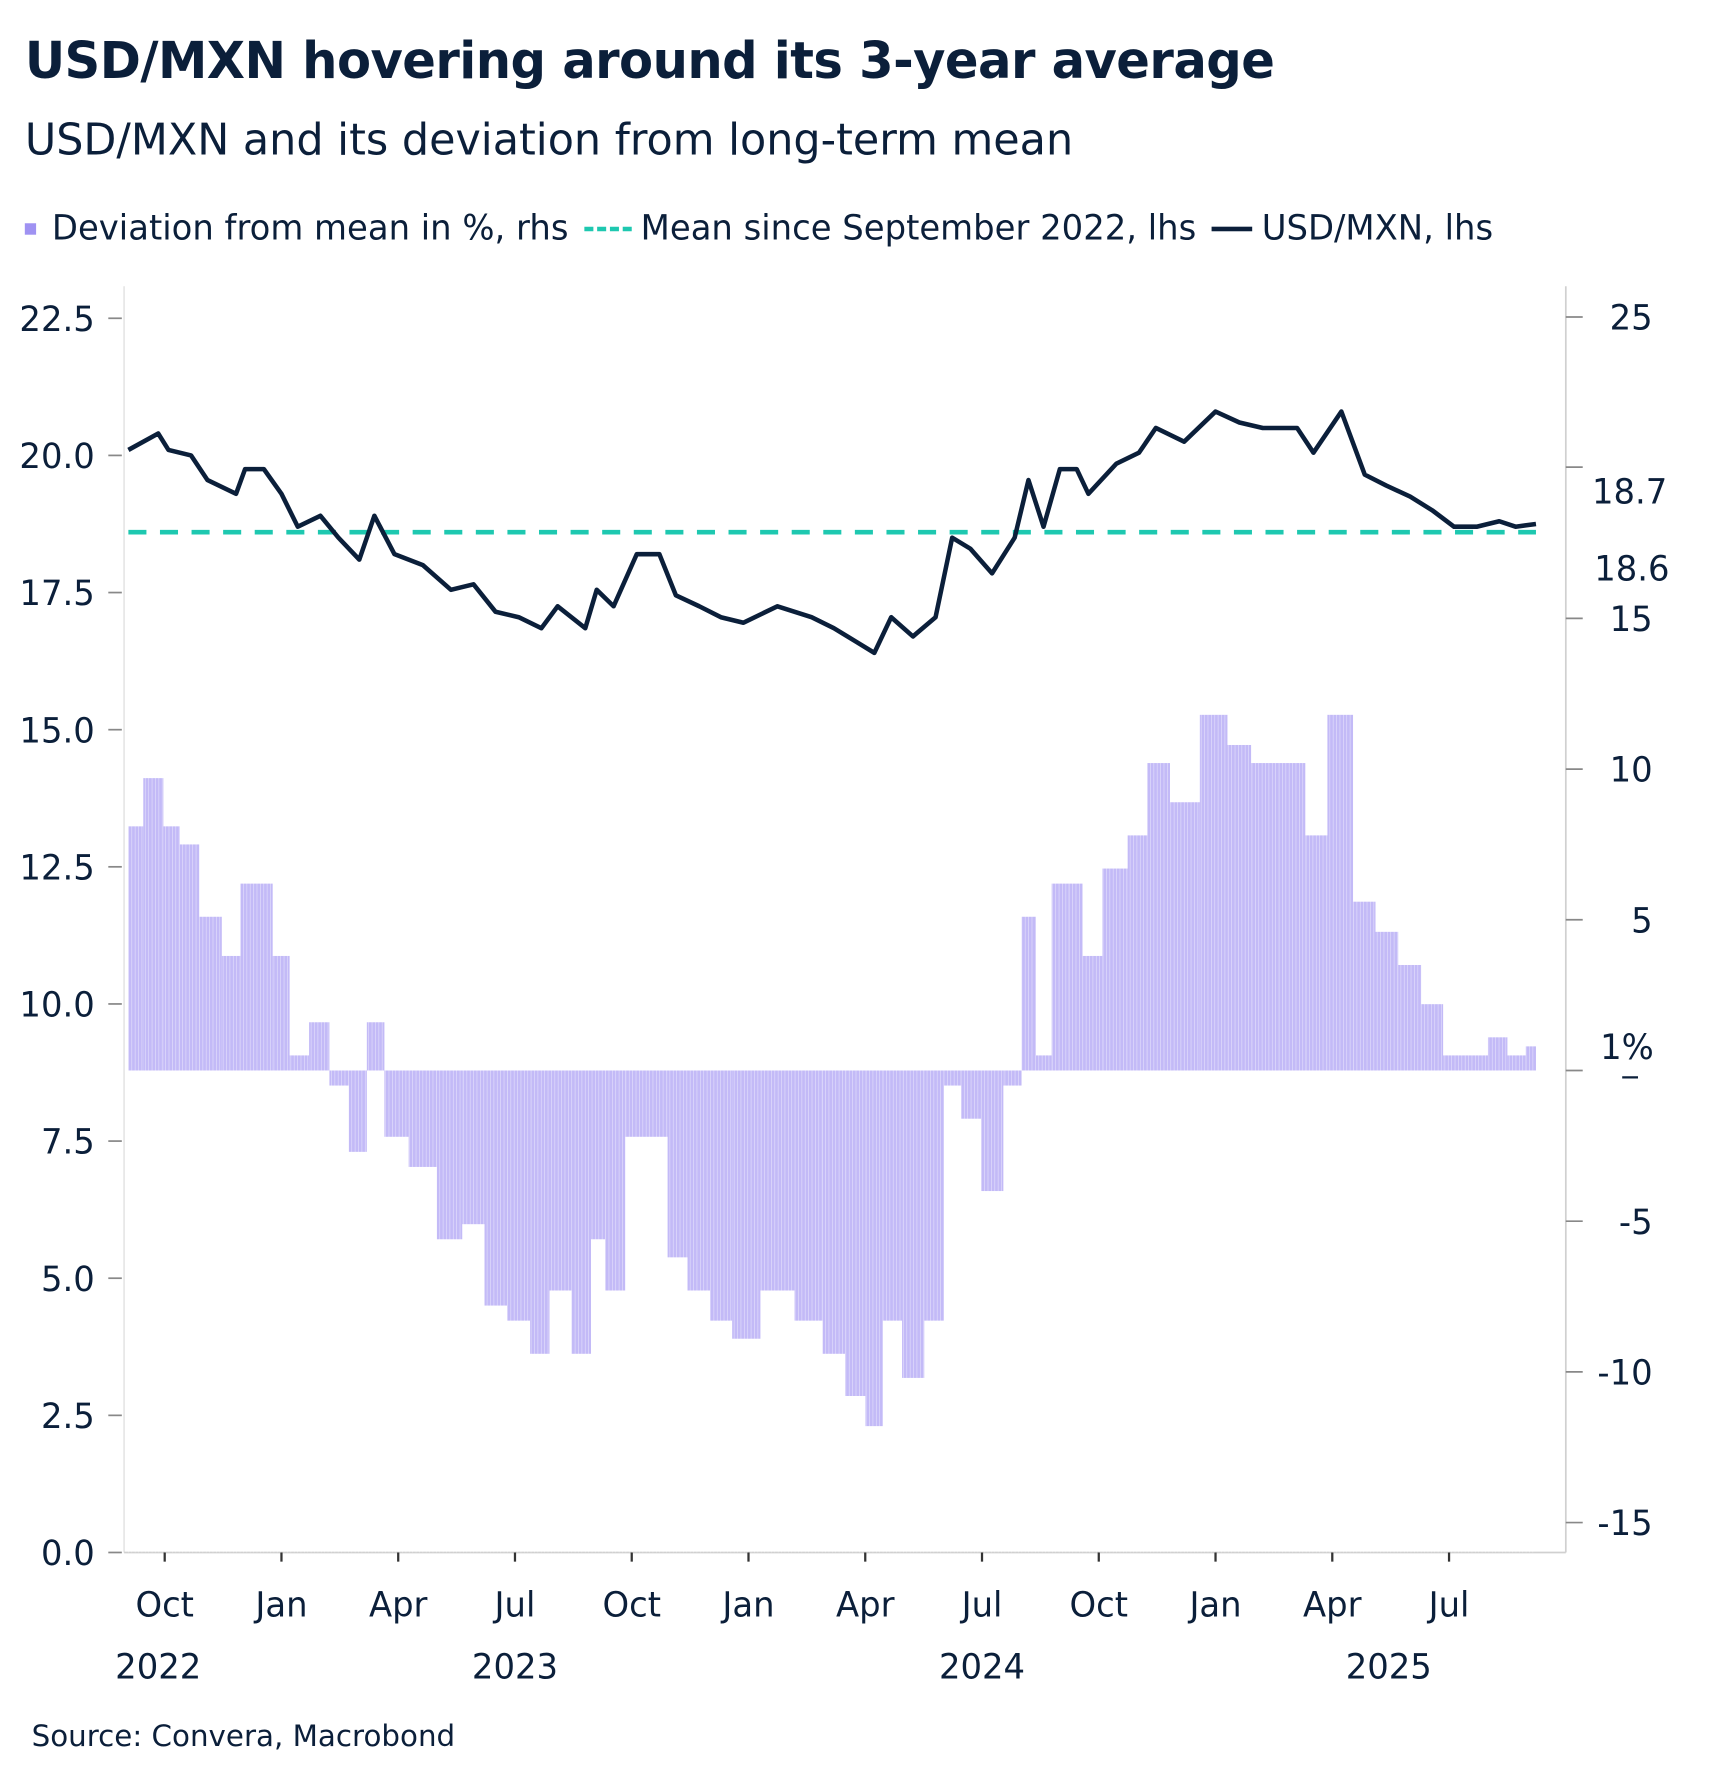  What do you see at coordinates (243, 1736) in the screenshot?
I see `source-note: Source: Convera, Macrobond` at bounding box center [243, 1736].